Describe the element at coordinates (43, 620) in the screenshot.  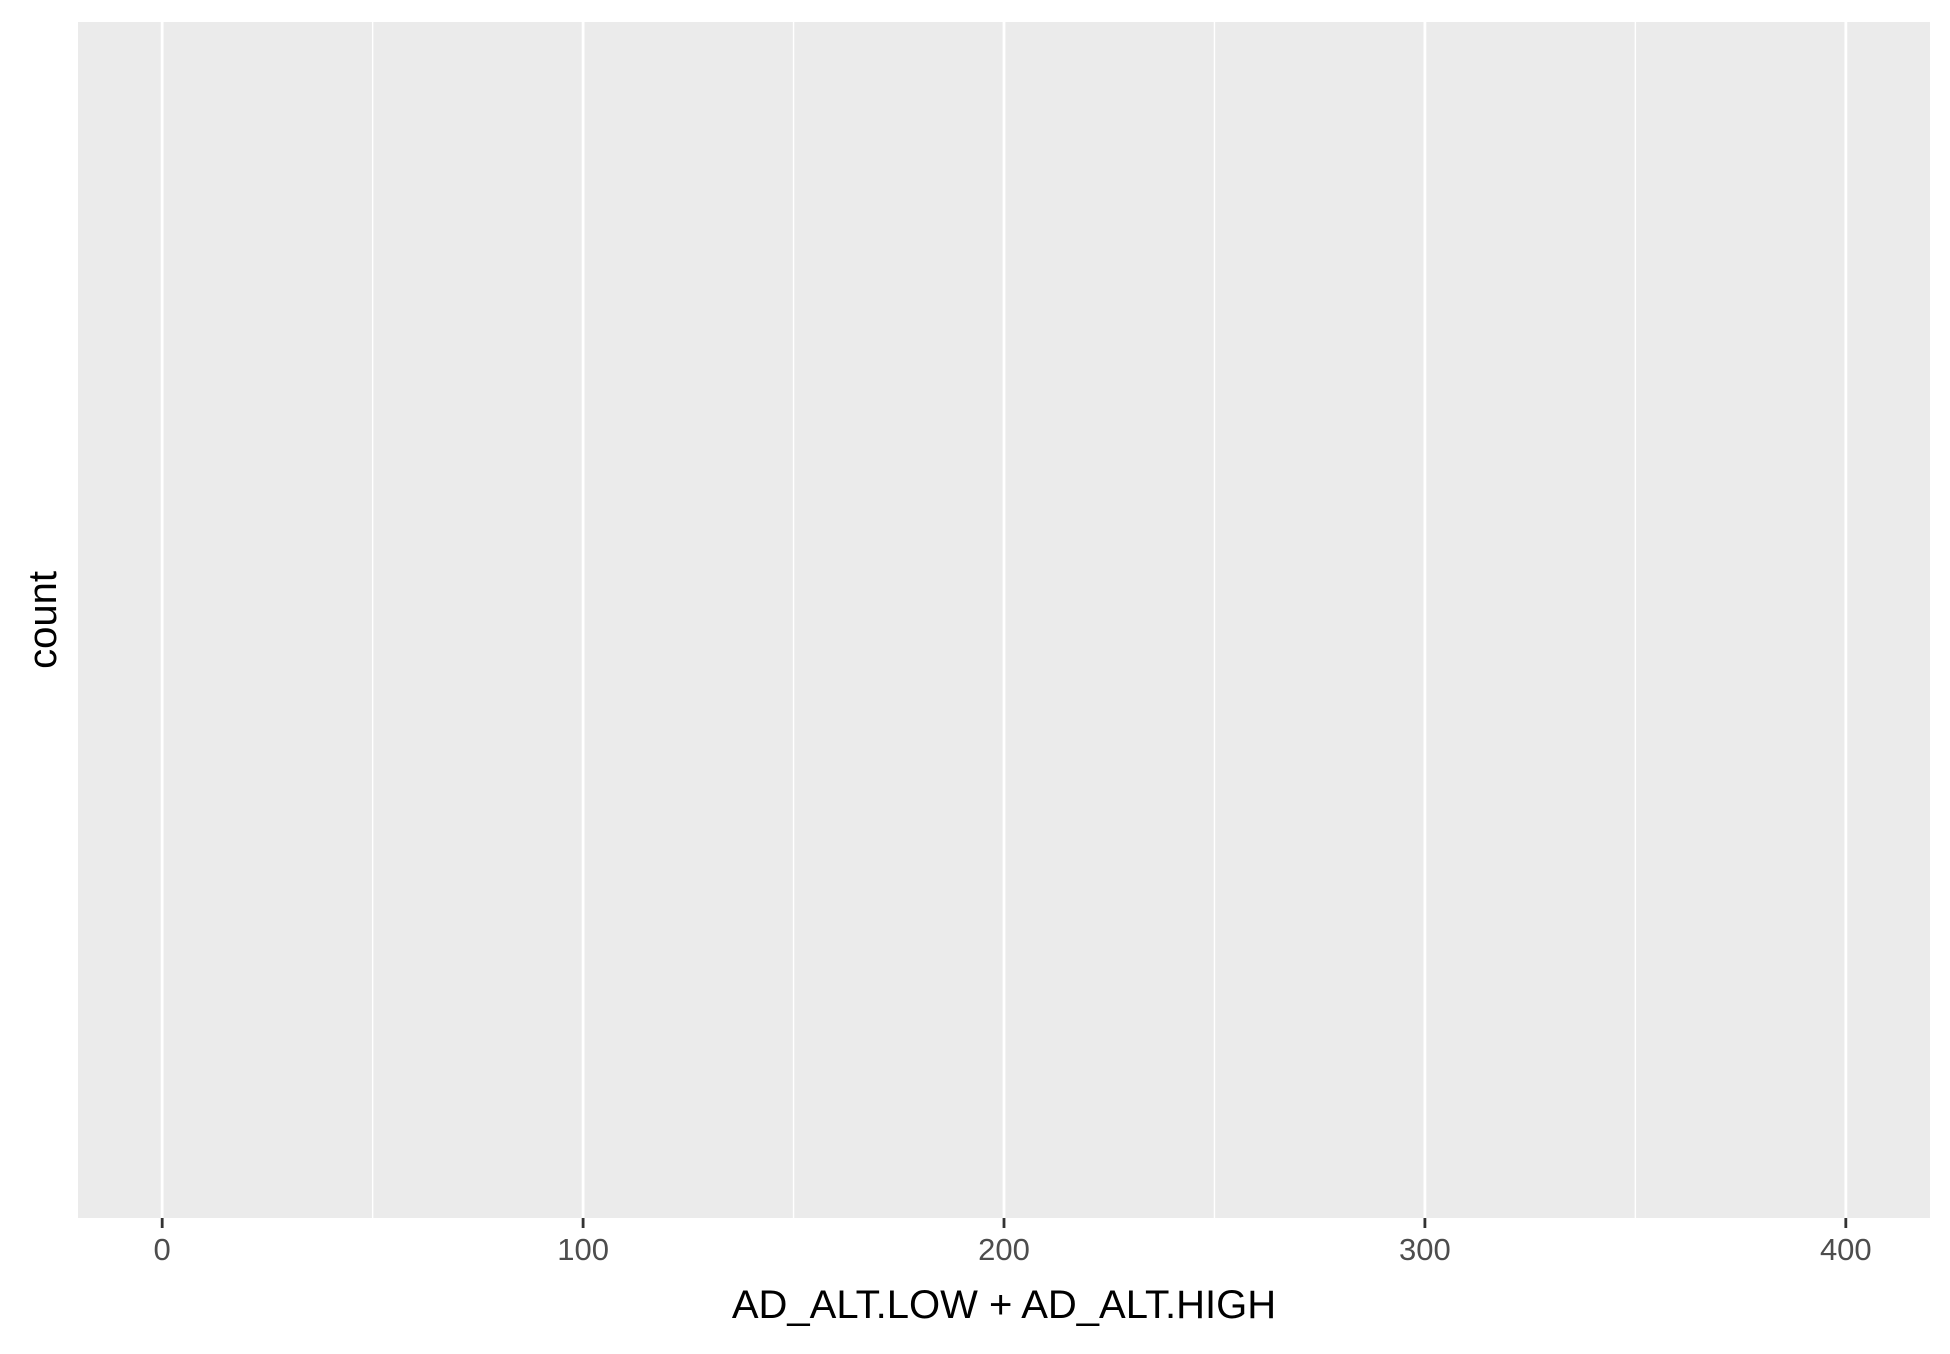
I see `y-axis-title: count` at that location.